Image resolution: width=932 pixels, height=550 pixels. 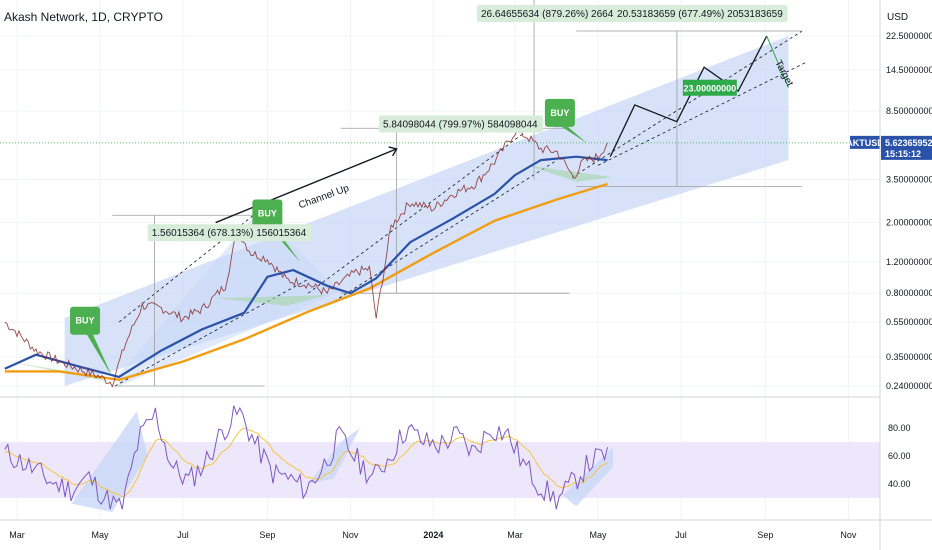 I want to click on price-tick-label: 8.50000000, so click(x=909, y=111).